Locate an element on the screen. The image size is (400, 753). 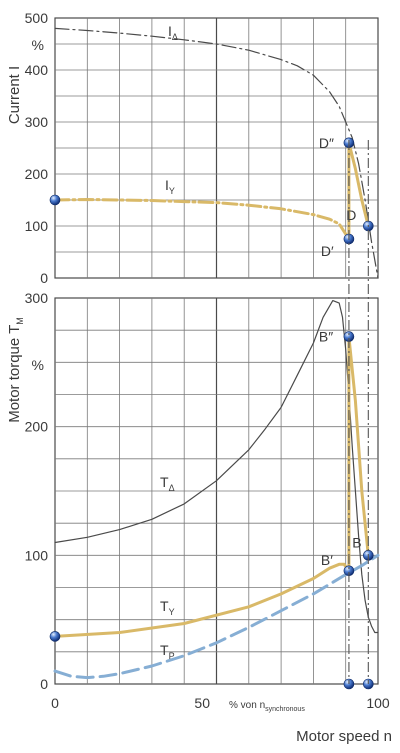
point-label: B′ is located at coordinates (327, 560).